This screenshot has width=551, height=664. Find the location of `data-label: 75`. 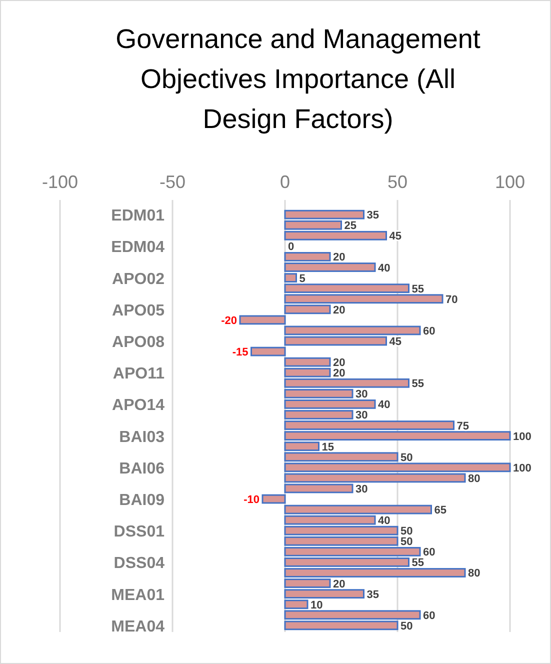

data-label: 75 is located at coordinates (462, 426).